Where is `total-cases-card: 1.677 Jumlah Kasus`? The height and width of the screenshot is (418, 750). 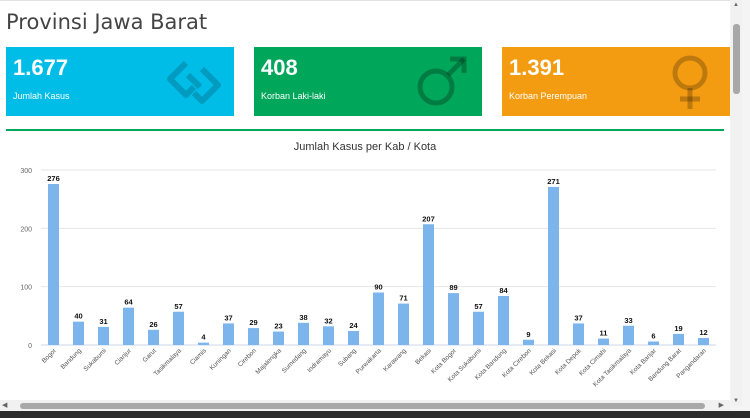 total-cases-card: 1.677 Jumlah Kasus is located at coordinates (120, 81).